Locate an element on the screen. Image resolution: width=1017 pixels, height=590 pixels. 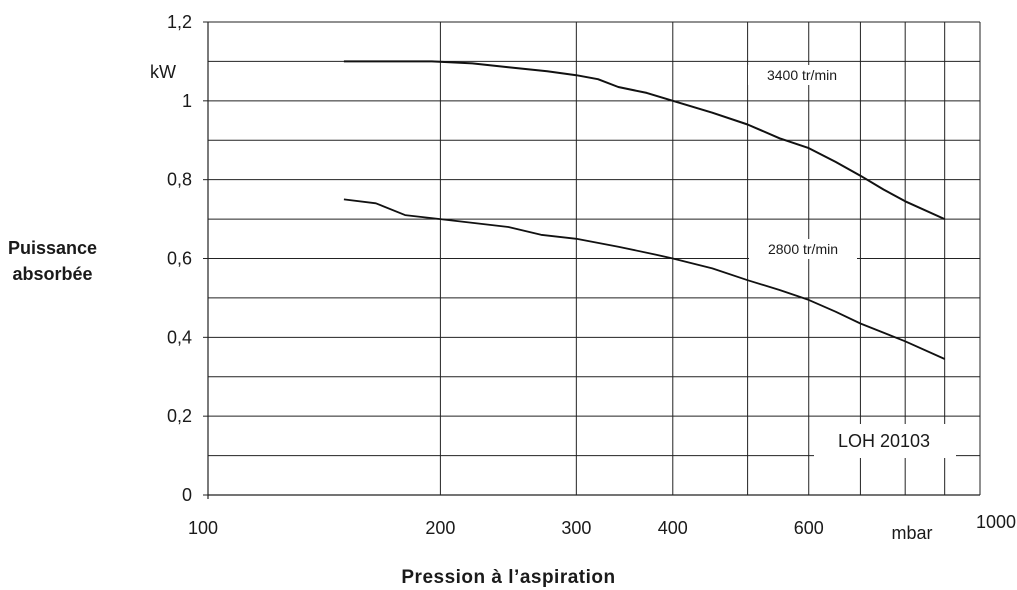
y-tick-label: 1 is located at coordinates (187, 101).